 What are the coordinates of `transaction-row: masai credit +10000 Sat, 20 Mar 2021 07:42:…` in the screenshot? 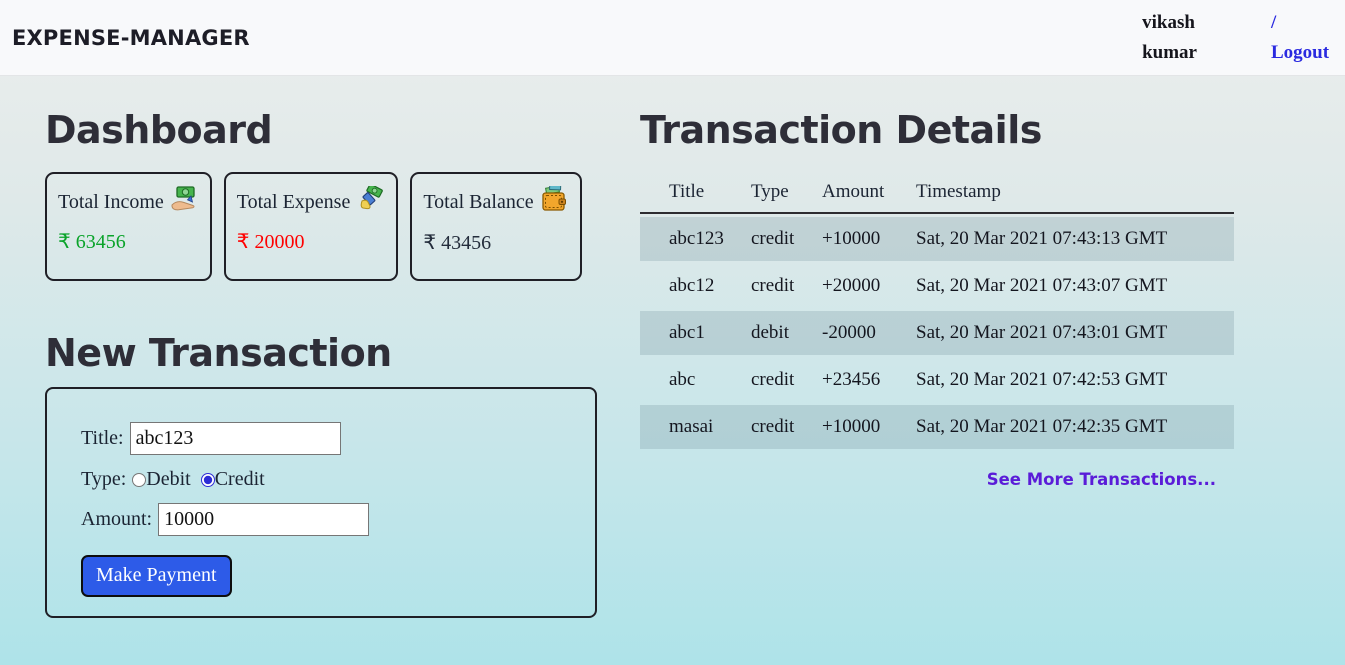 It's located at (937, 427).